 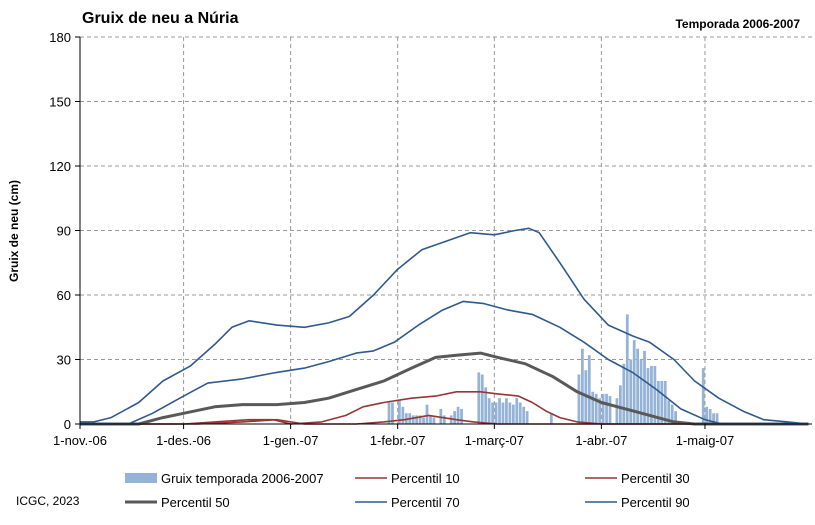 What do you see at coordinates (183, 440) in the screenshot?
I see `x-tick-label: 1-des.-06` at bounding box center [183, 440].